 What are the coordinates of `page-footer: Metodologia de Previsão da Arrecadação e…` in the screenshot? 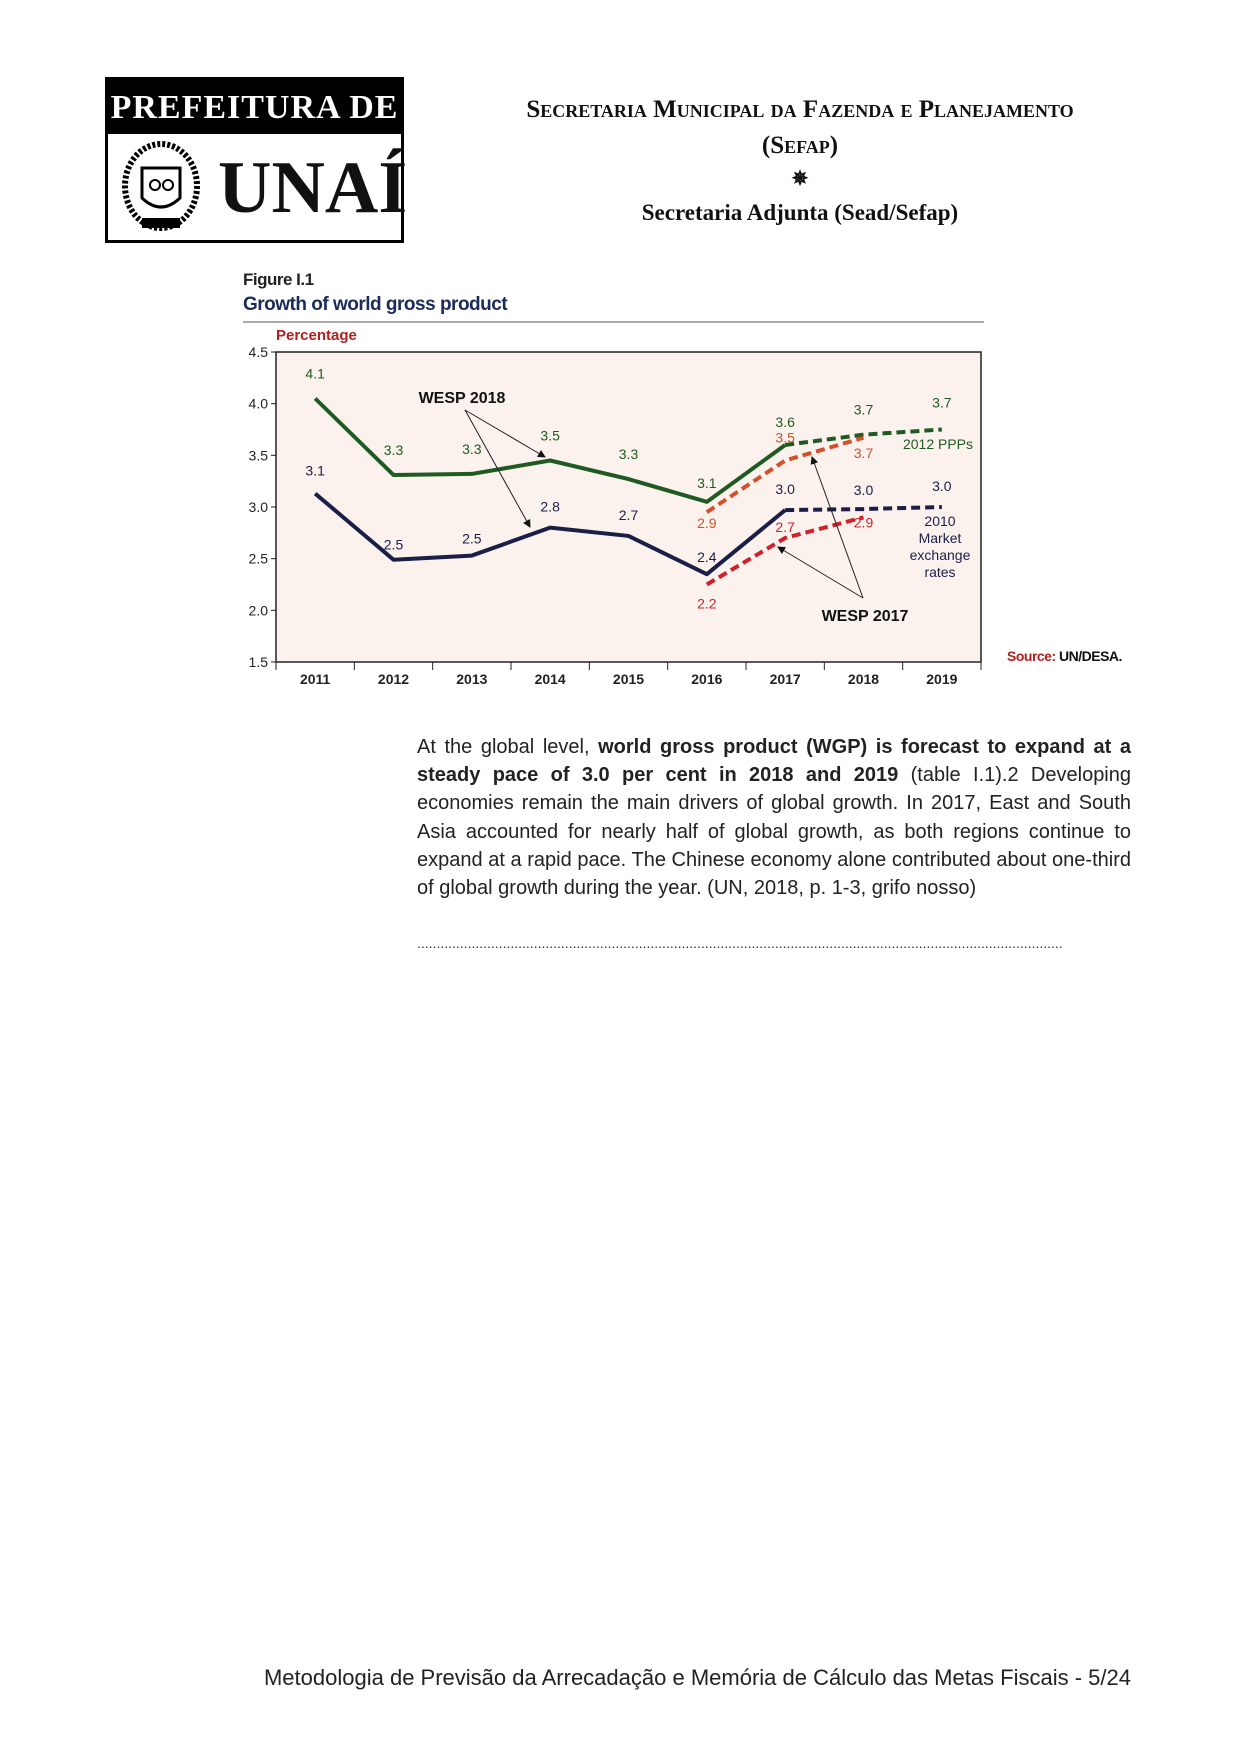 It's located at (697, 1677).